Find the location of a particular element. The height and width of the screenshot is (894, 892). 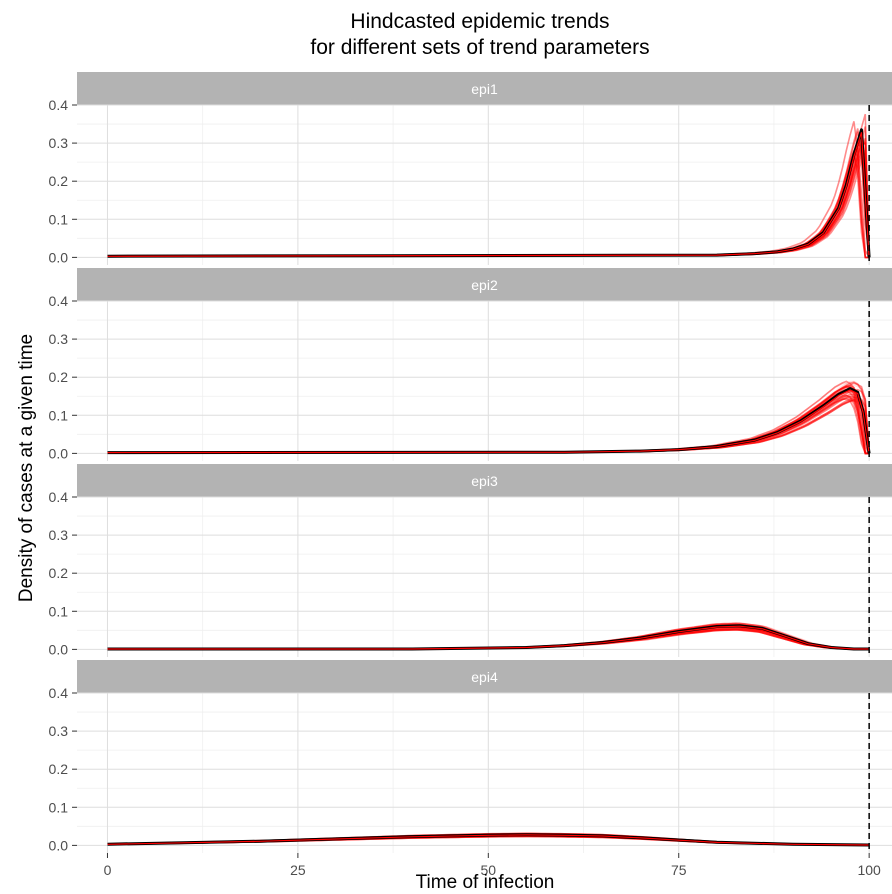

x-tick-label: 25 is located at coordinates (298, 870).